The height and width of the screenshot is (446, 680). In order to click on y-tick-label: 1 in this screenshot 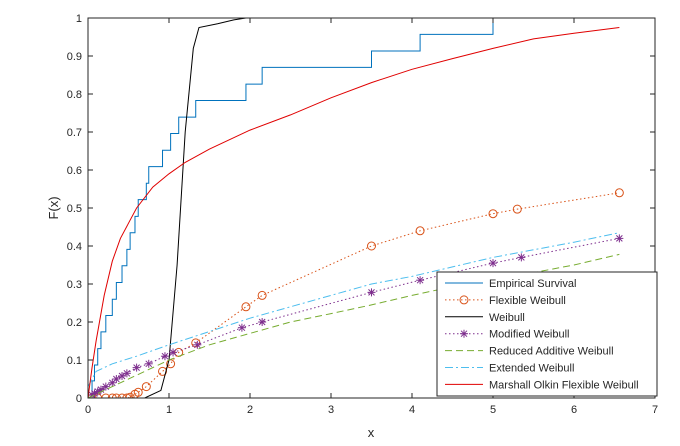, I will do `click(79, 19)`.